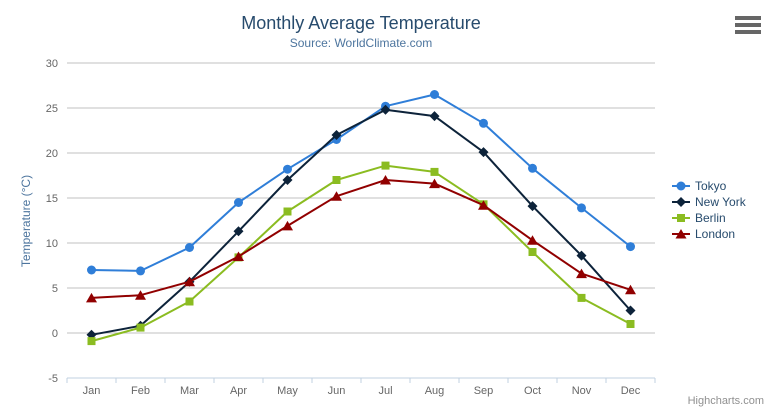 Image resolution: width=769 pixels, height=416 pixels. Describe the element at coordinates (140, 327) in the screenshot. I see `data-point-berlin-Feb` at that location.